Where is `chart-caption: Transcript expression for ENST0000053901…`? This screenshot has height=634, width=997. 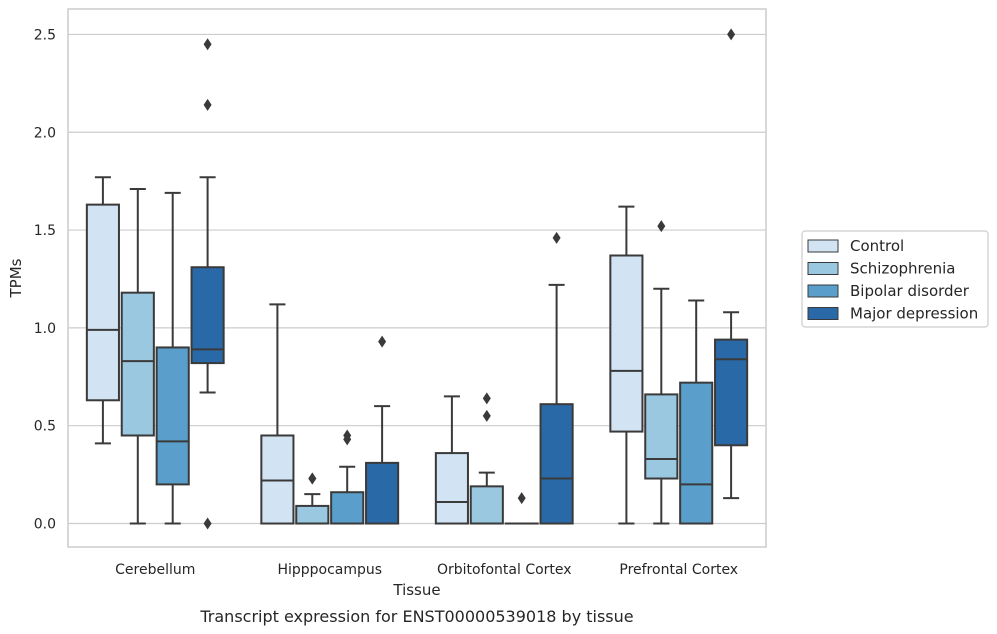
chart-caption: Transcript expression for ENST0000053901… is located at coordinates (416, 616).